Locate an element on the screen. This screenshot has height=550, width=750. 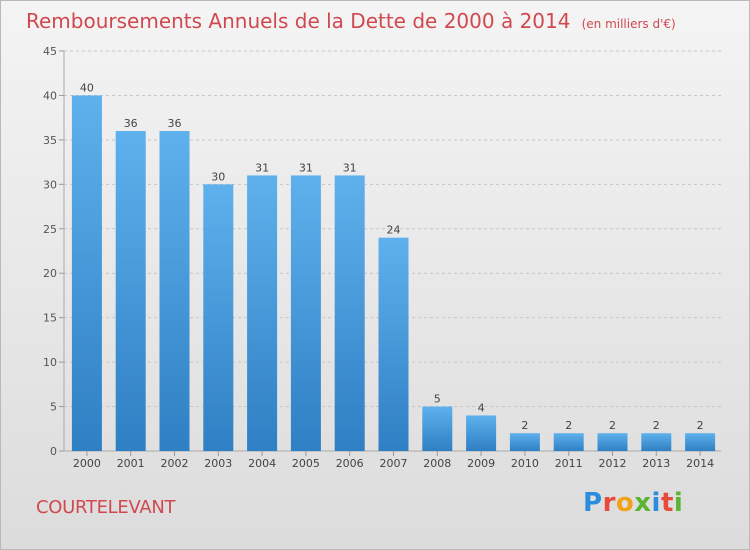
y-tick-label: 35 is located at coordinates (50, 140).